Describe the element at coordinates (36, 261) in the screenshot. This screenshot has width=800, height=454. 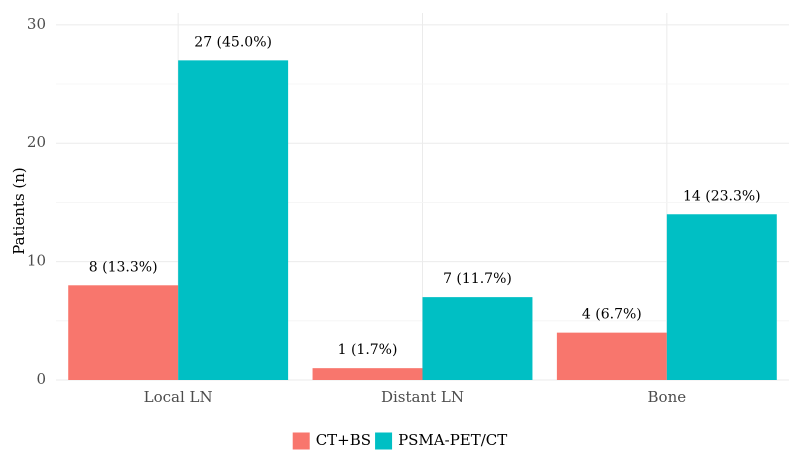
I see `y-tick-label: 10` at that location.